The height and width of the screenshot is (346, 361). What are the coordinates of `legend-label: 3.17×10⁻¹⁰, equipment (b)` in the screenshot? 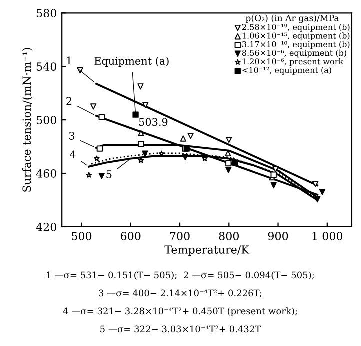 It's located at (296, 45).